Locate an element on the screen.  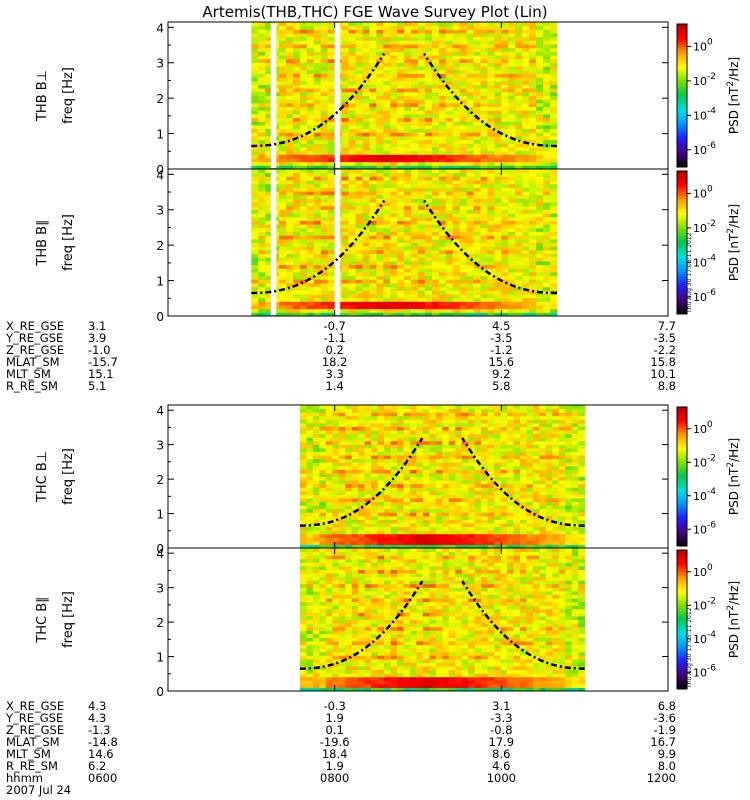
ephemeris-value: 15.8 is located at coordinates (663, 362).